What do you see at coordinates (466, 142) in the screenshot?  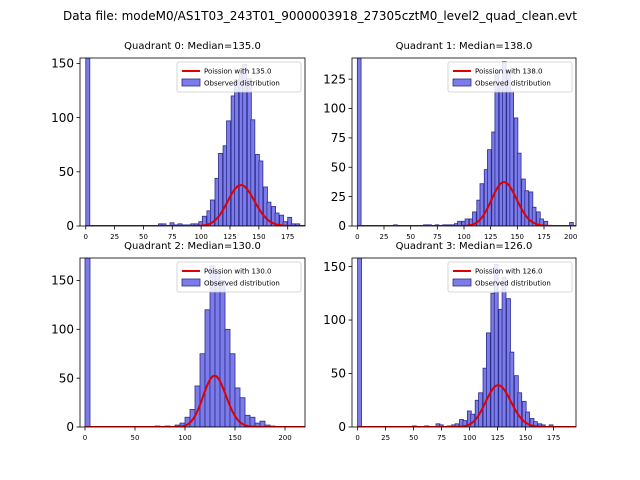 I see `plot-area` at bounding box center [466, 142].